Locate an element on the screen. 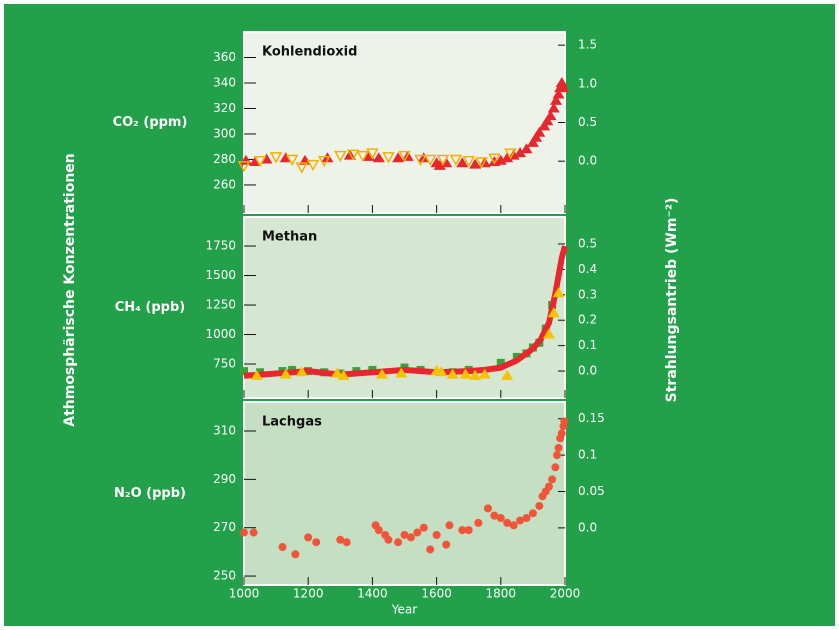  y2-tick-label: 0.0 is located at coordinates (587, 161).